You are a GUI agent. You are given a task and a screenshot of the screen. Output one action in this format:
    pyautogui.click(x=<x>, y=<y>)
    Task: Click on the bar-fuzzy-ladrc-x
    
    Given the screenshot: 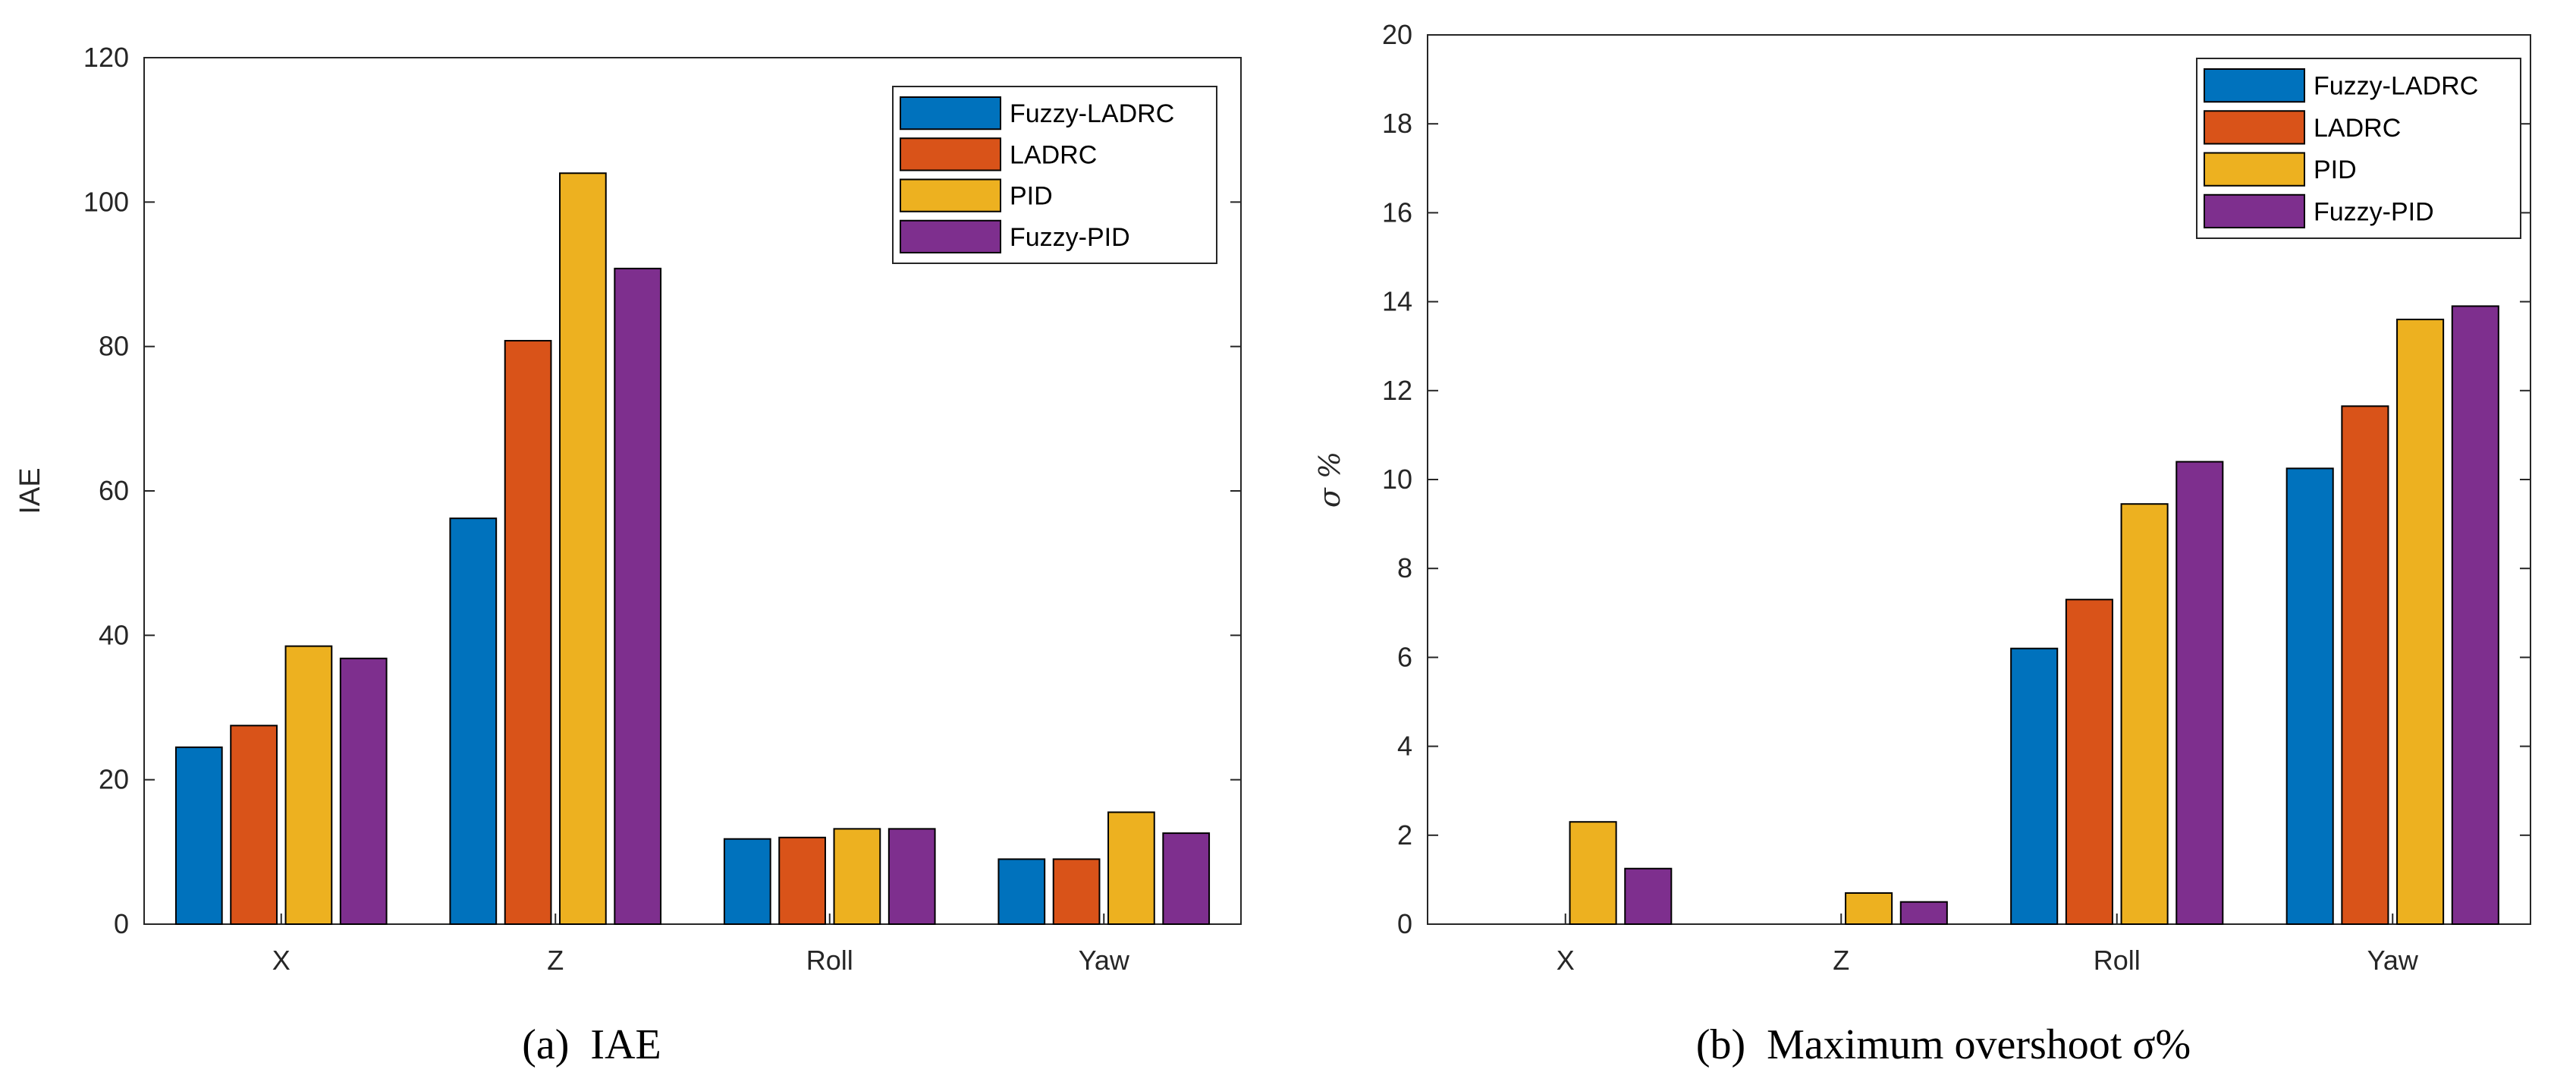 What is the action you would take?
    pyautogui.click(x=198, y=836)
    